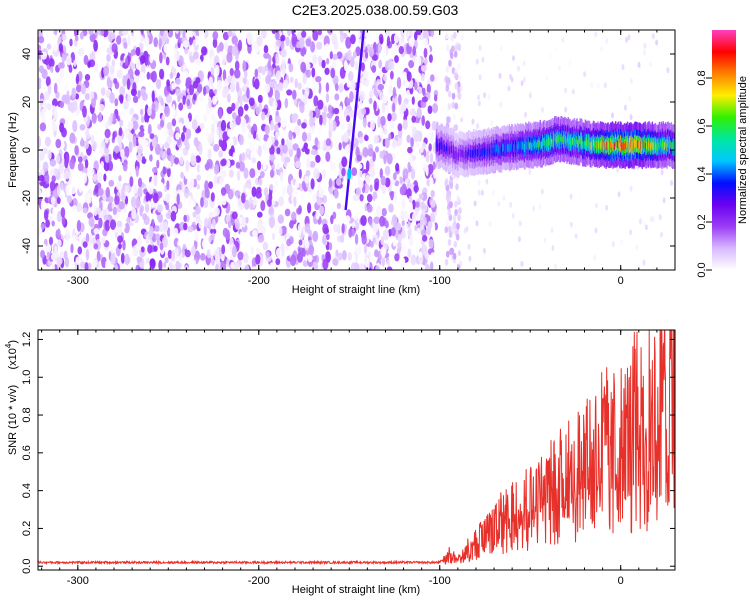 Image resolution: width=750 pixels, height=600 pixels. Describe the element at coordinates (354, 120) in the screenshot. I see `spectrogram-streak` at that location.